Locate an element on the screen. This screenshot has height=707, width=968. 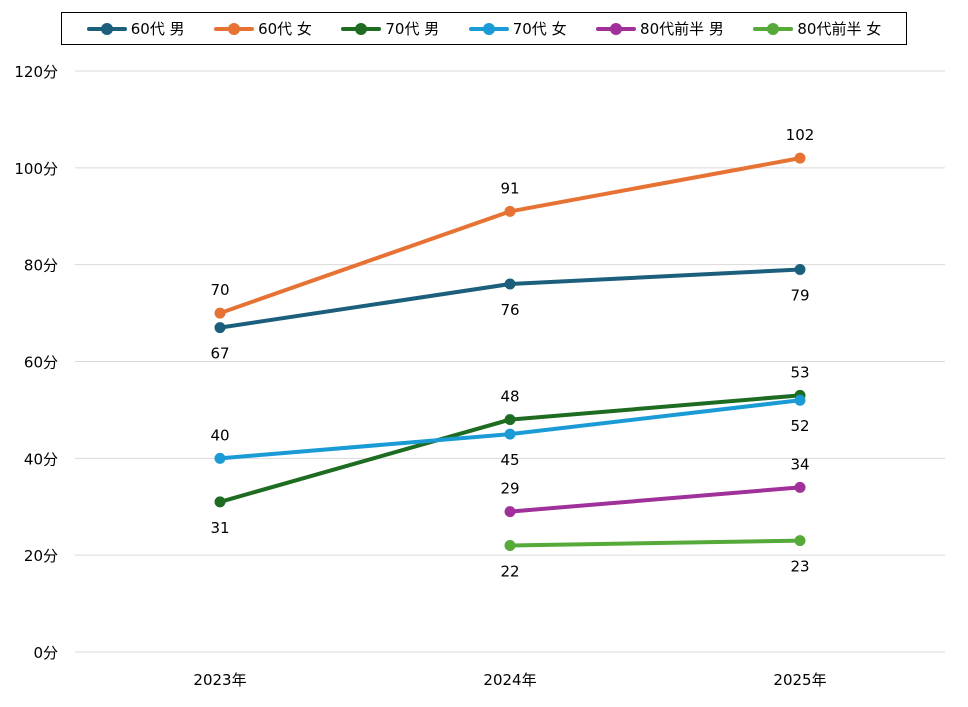
data-label: 52 is located at coordinates (799, 426).